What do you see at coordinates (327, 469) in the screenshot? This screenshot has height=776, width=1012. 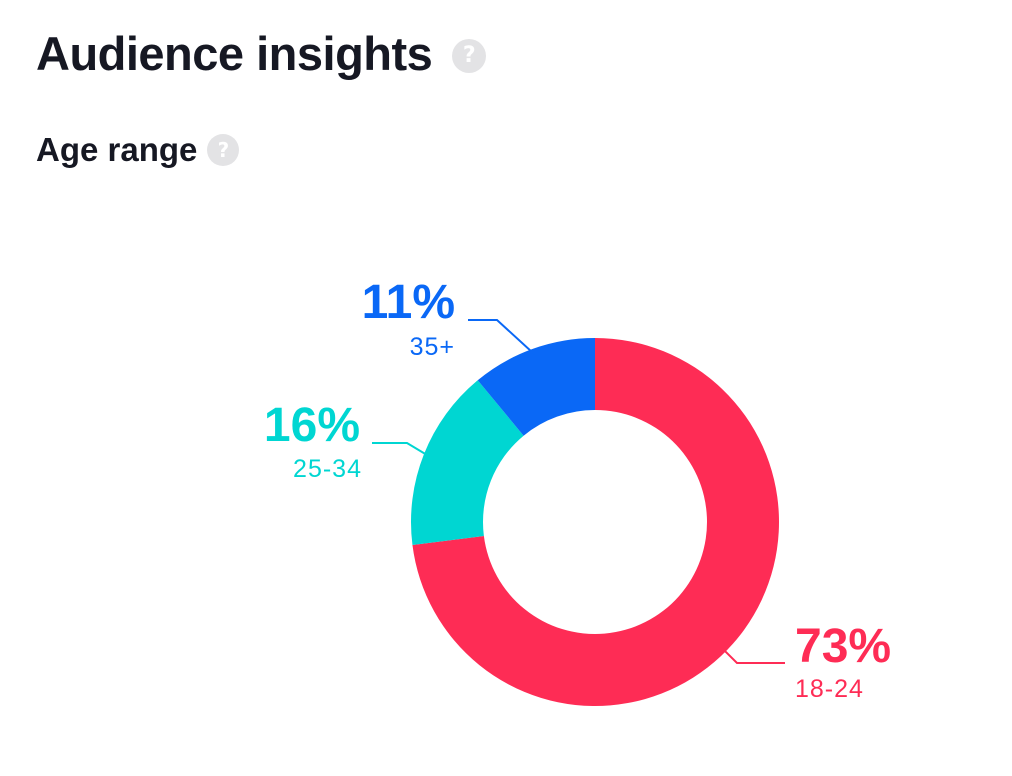 I see `category-label-25-34: 25-34` at bounding box center [327, 469].